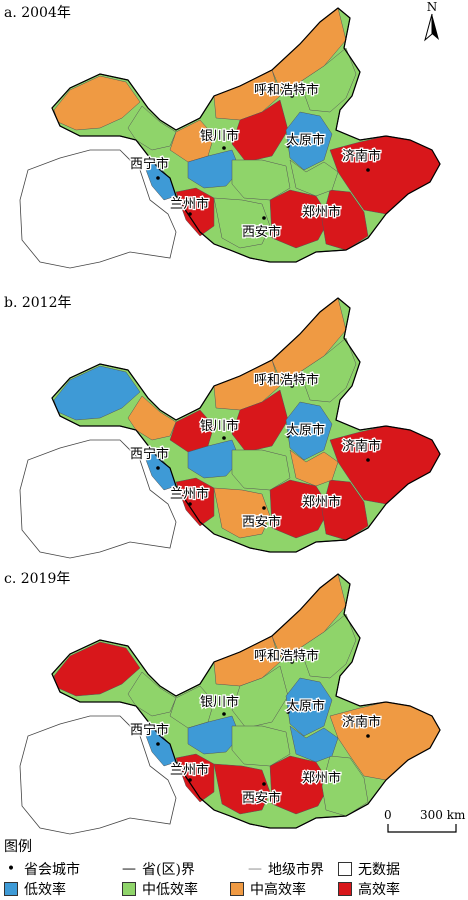 The height and width of the screenshot is (900, 468). What do you see at coordinates (11, 889) in the screenshot?
I see `low-swatch` at bounding box center [11, 889].